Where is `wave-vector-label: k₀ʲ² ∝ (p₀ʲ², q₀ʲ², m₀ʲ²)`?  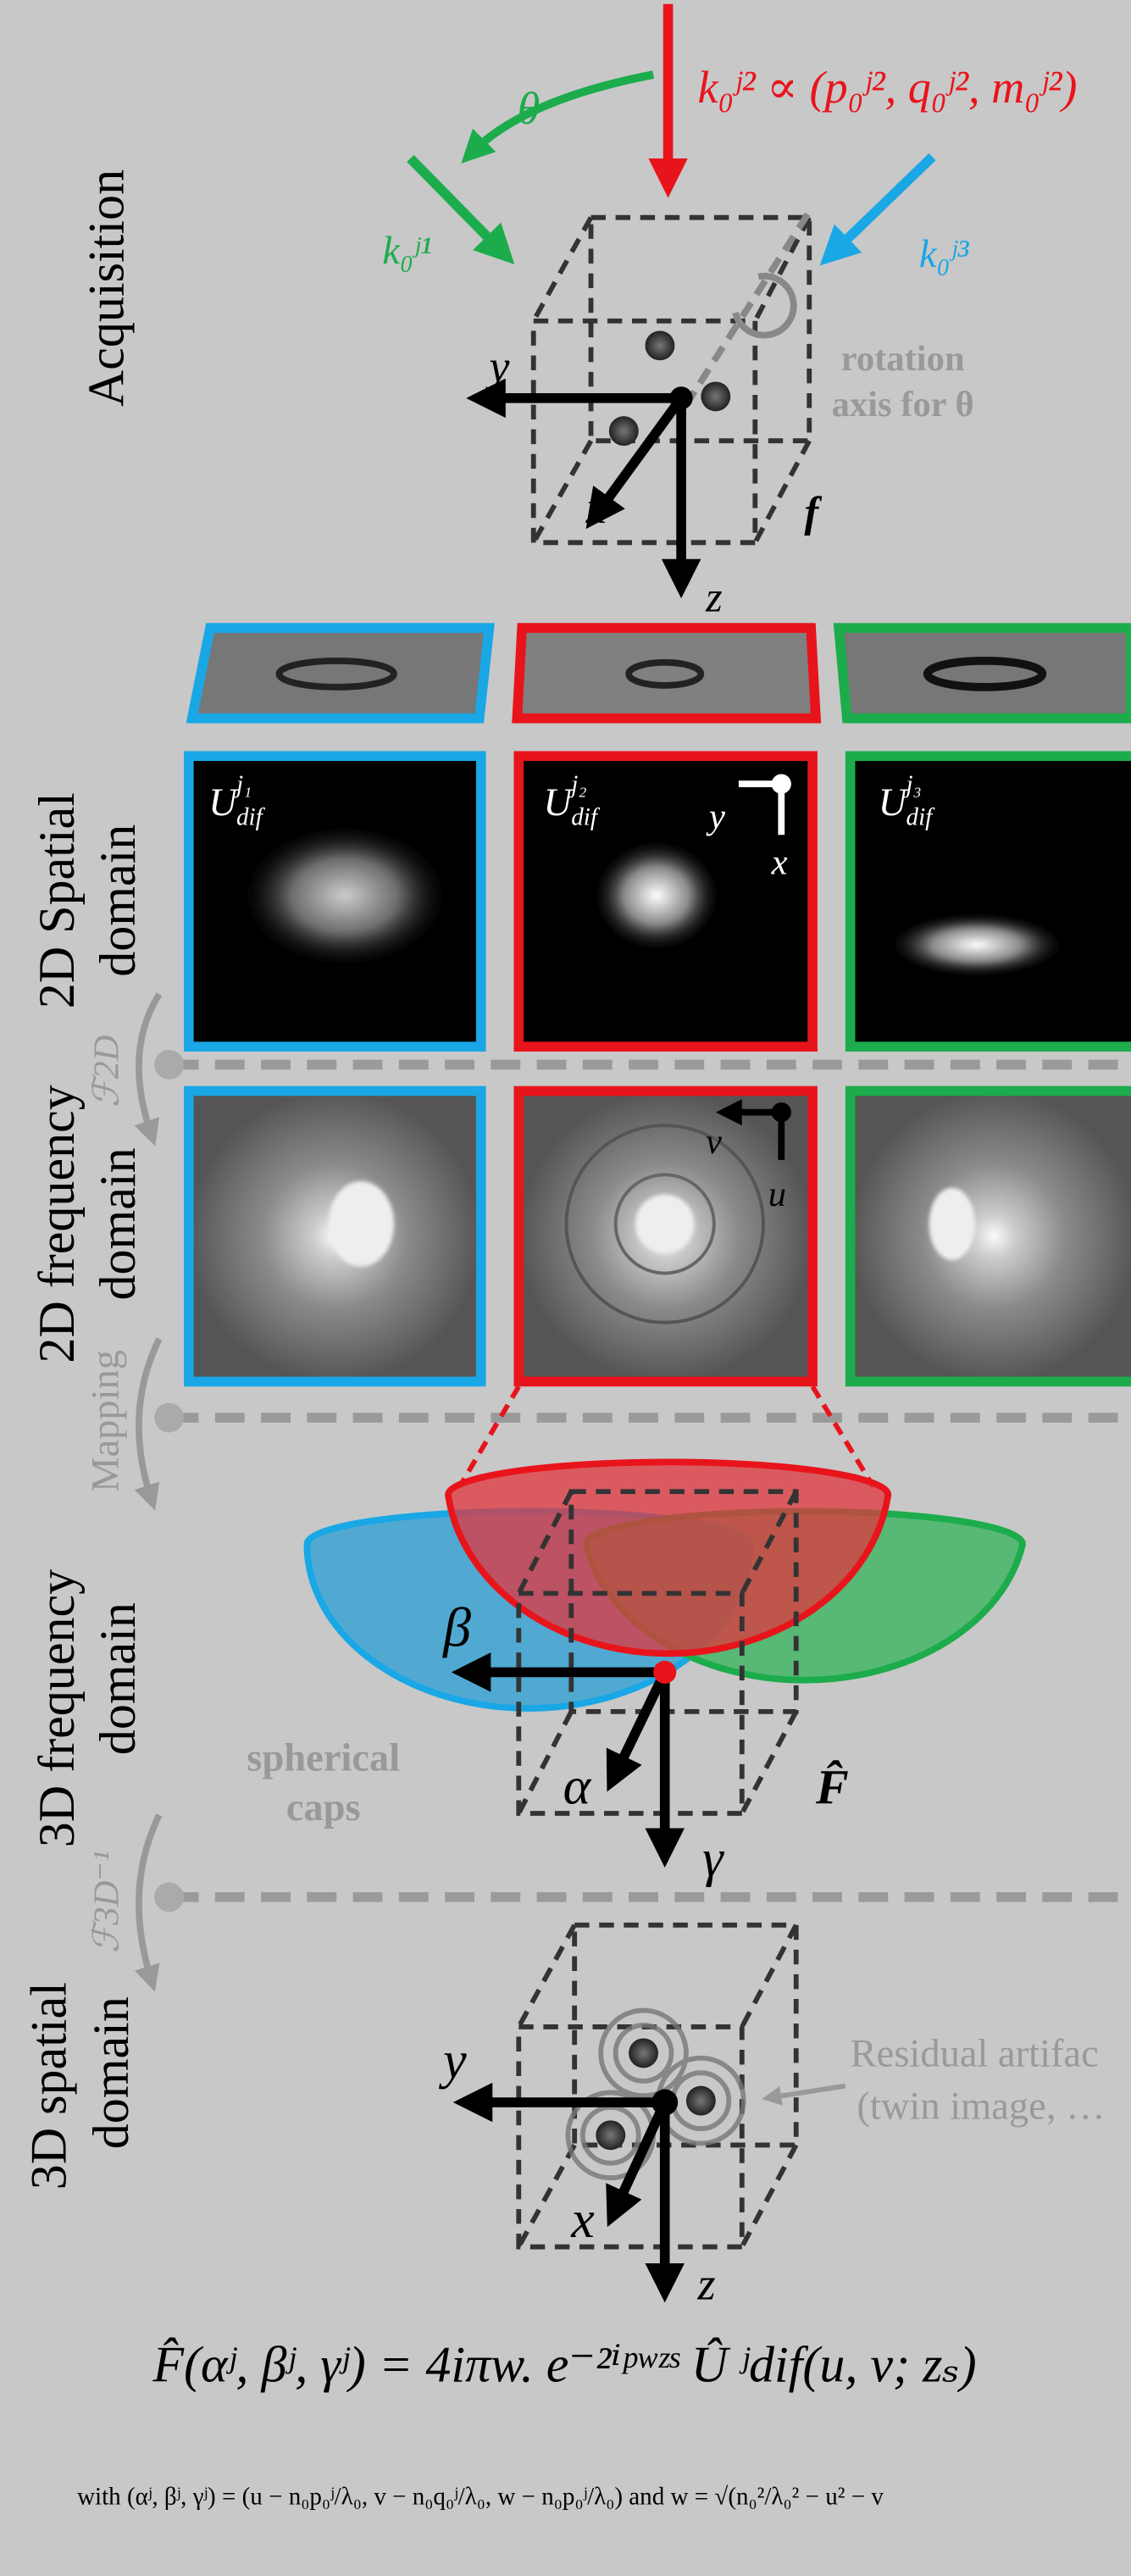
wave-vector-label: k₀ʲ² ∝ (p₀ʲ², q₀ʲ², m₀ʲ²) is located at coordinates (887, 87).